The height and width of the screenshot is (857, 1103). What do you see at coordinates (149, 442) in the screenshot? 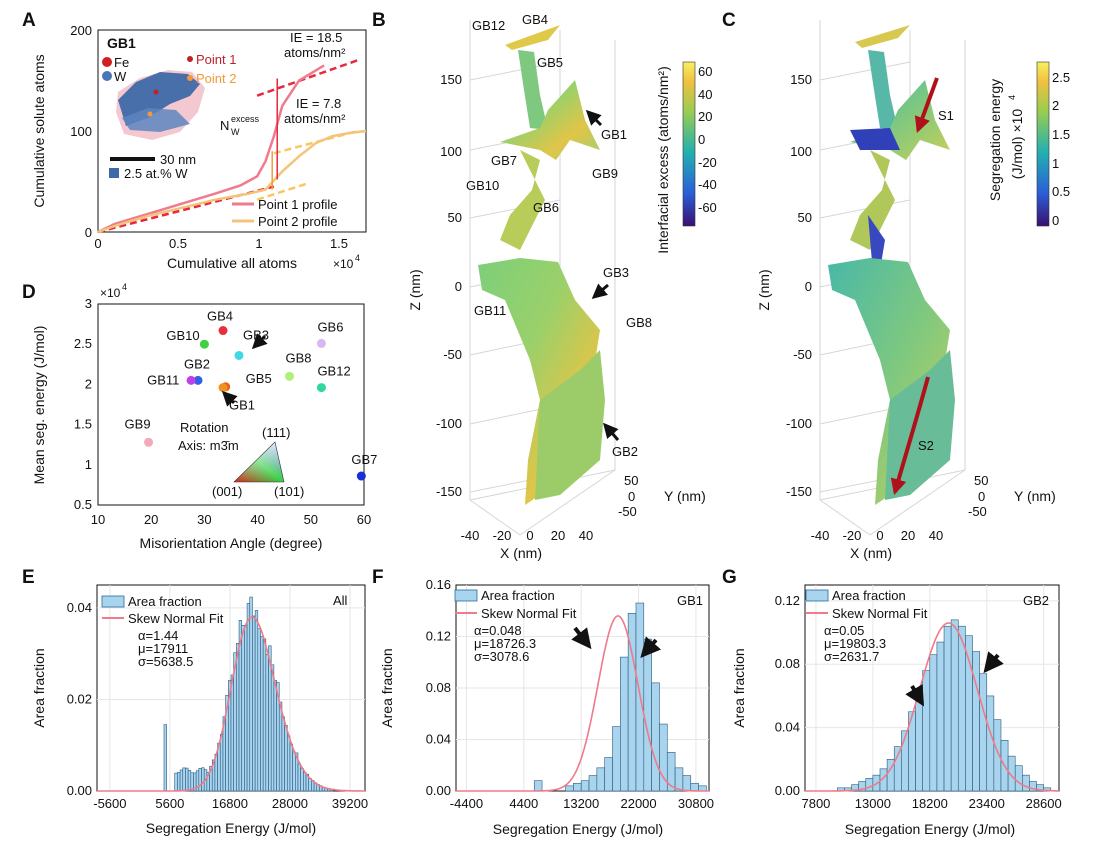
I see `d-point-gb9` at bounding box center [149, 442].